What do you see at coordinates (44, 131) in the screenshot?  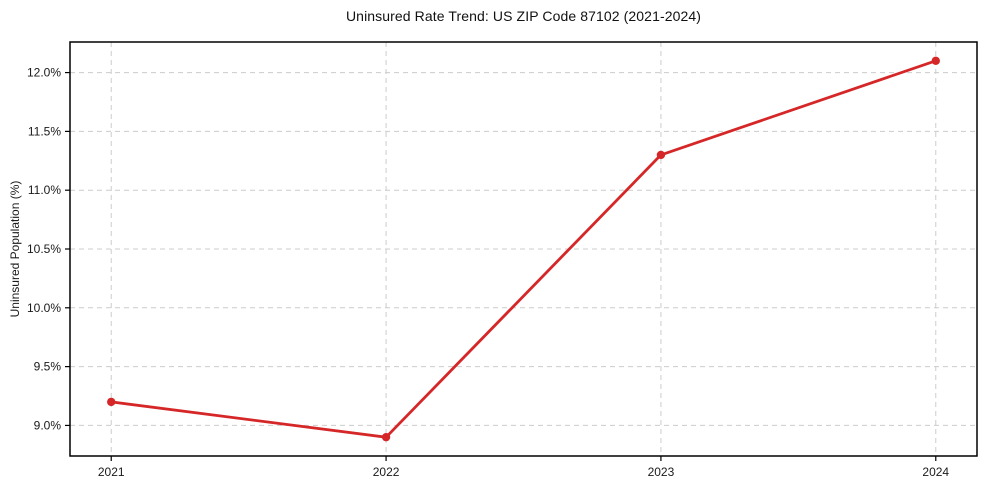 I see `y-tick-label: 11.5%` at bounding box center [44, 131].